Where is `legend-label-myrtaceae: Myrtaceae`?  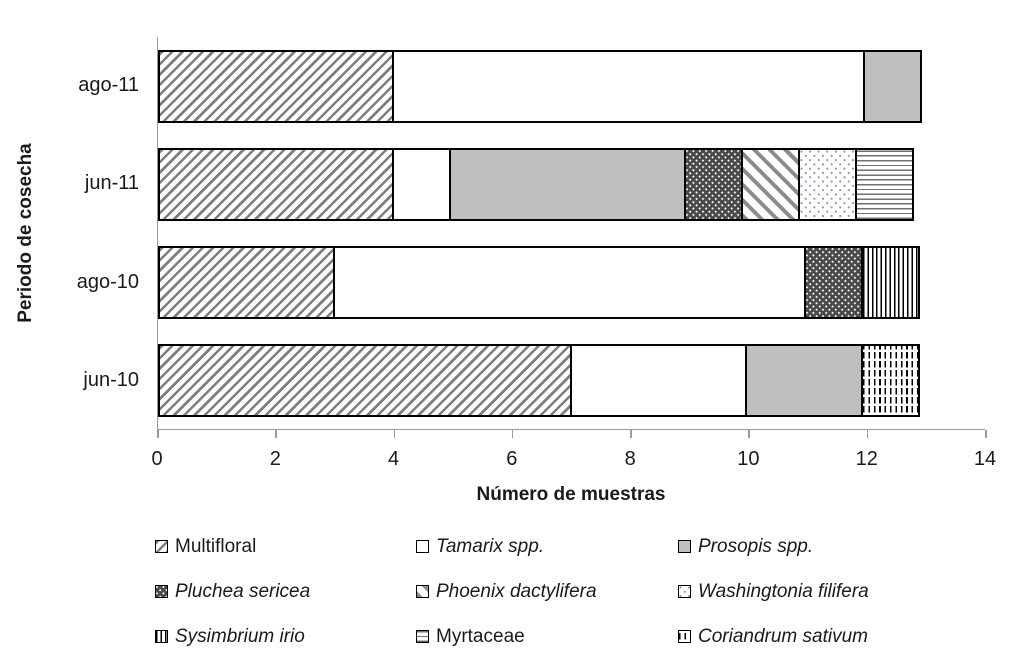 legend-label-myrtaceae: Myrtaceae is located at coordinates (480, 636).